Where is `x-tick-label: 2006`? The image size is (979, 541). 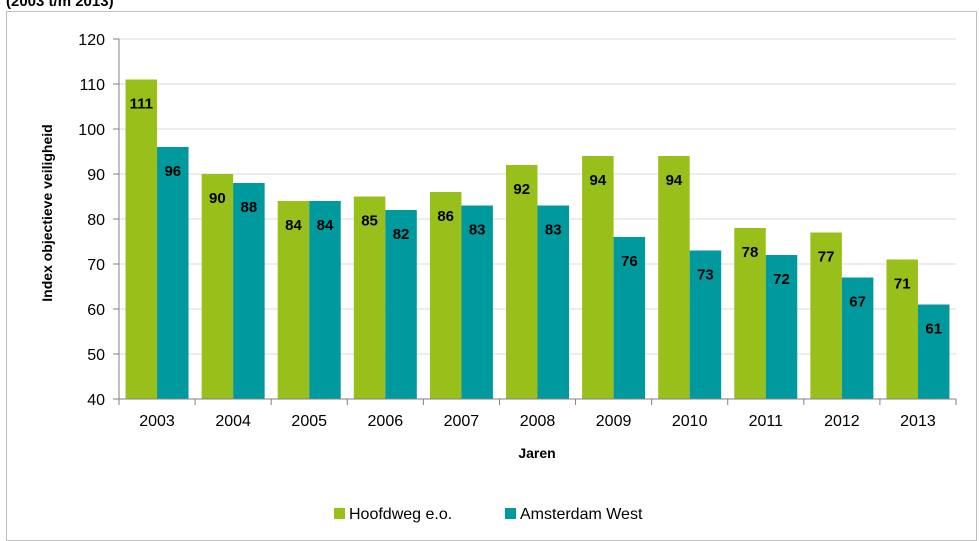 x-tick-label: 2006 is located at coordinates (386, 421).